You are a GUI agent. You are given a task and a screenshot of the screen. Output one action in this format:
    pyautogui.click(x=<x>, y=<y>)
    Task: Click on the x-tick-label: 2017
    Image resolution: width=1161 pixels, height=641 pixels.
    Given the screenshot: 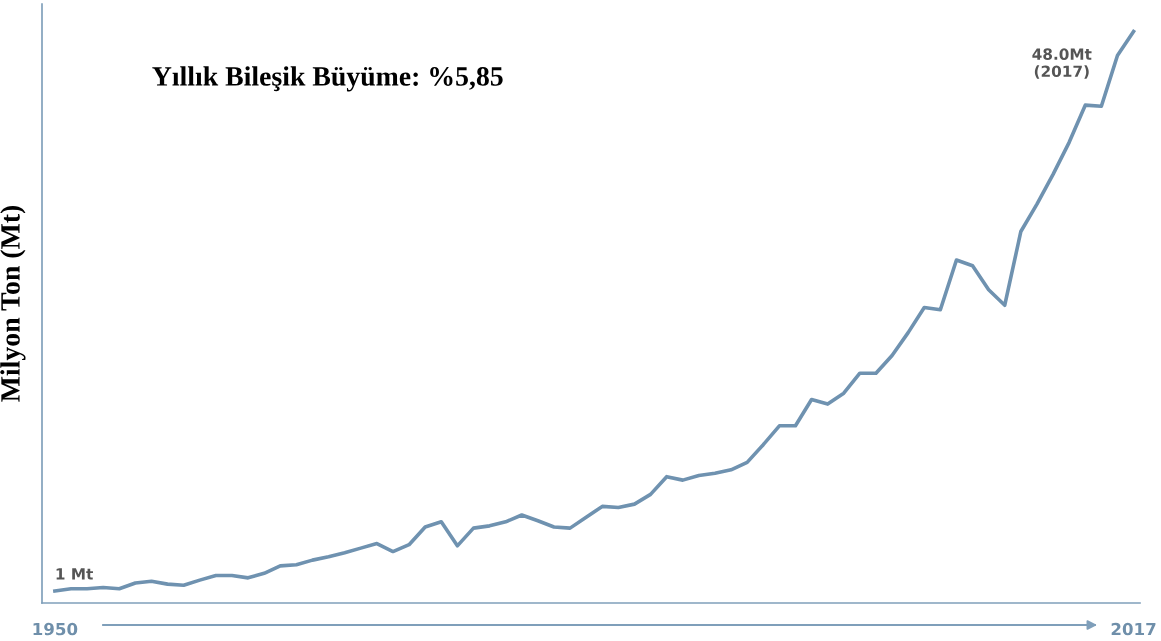 What is the action you would take?
    pyautogui.click(x=1133, y=629)
    